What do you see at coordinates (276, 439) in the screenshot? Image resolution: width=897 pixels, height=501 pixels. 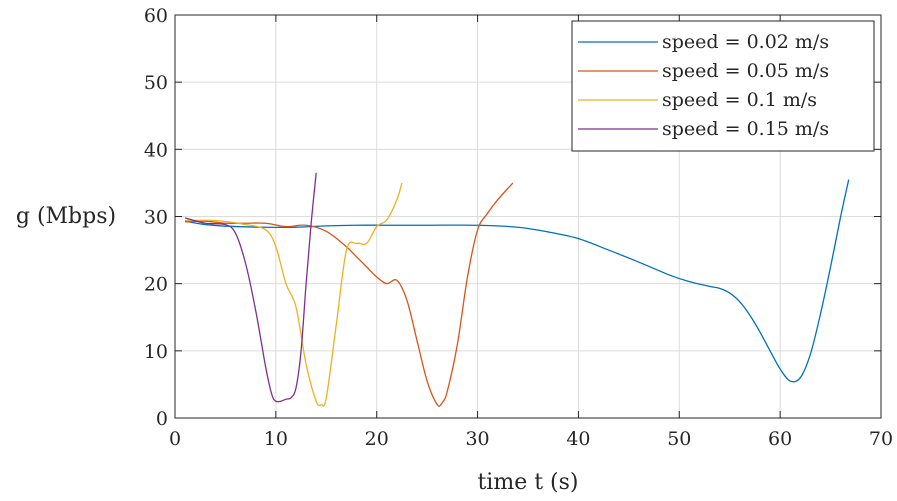 I see `x-tick-label: 10` at bounding box center [276, 439].